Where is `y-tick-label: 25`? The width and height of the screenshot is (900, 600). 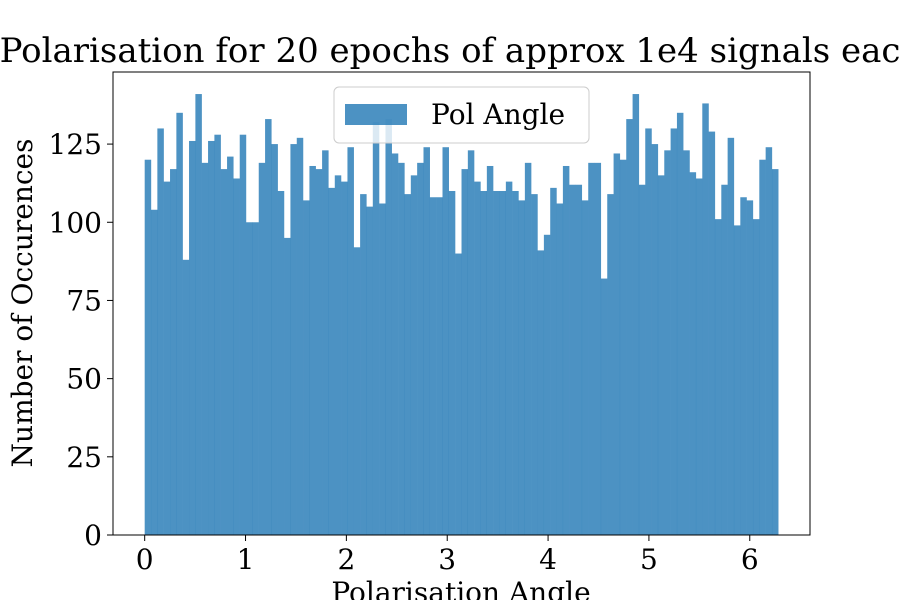 y-tick-label: 25 is located at coordinates (84, 457).